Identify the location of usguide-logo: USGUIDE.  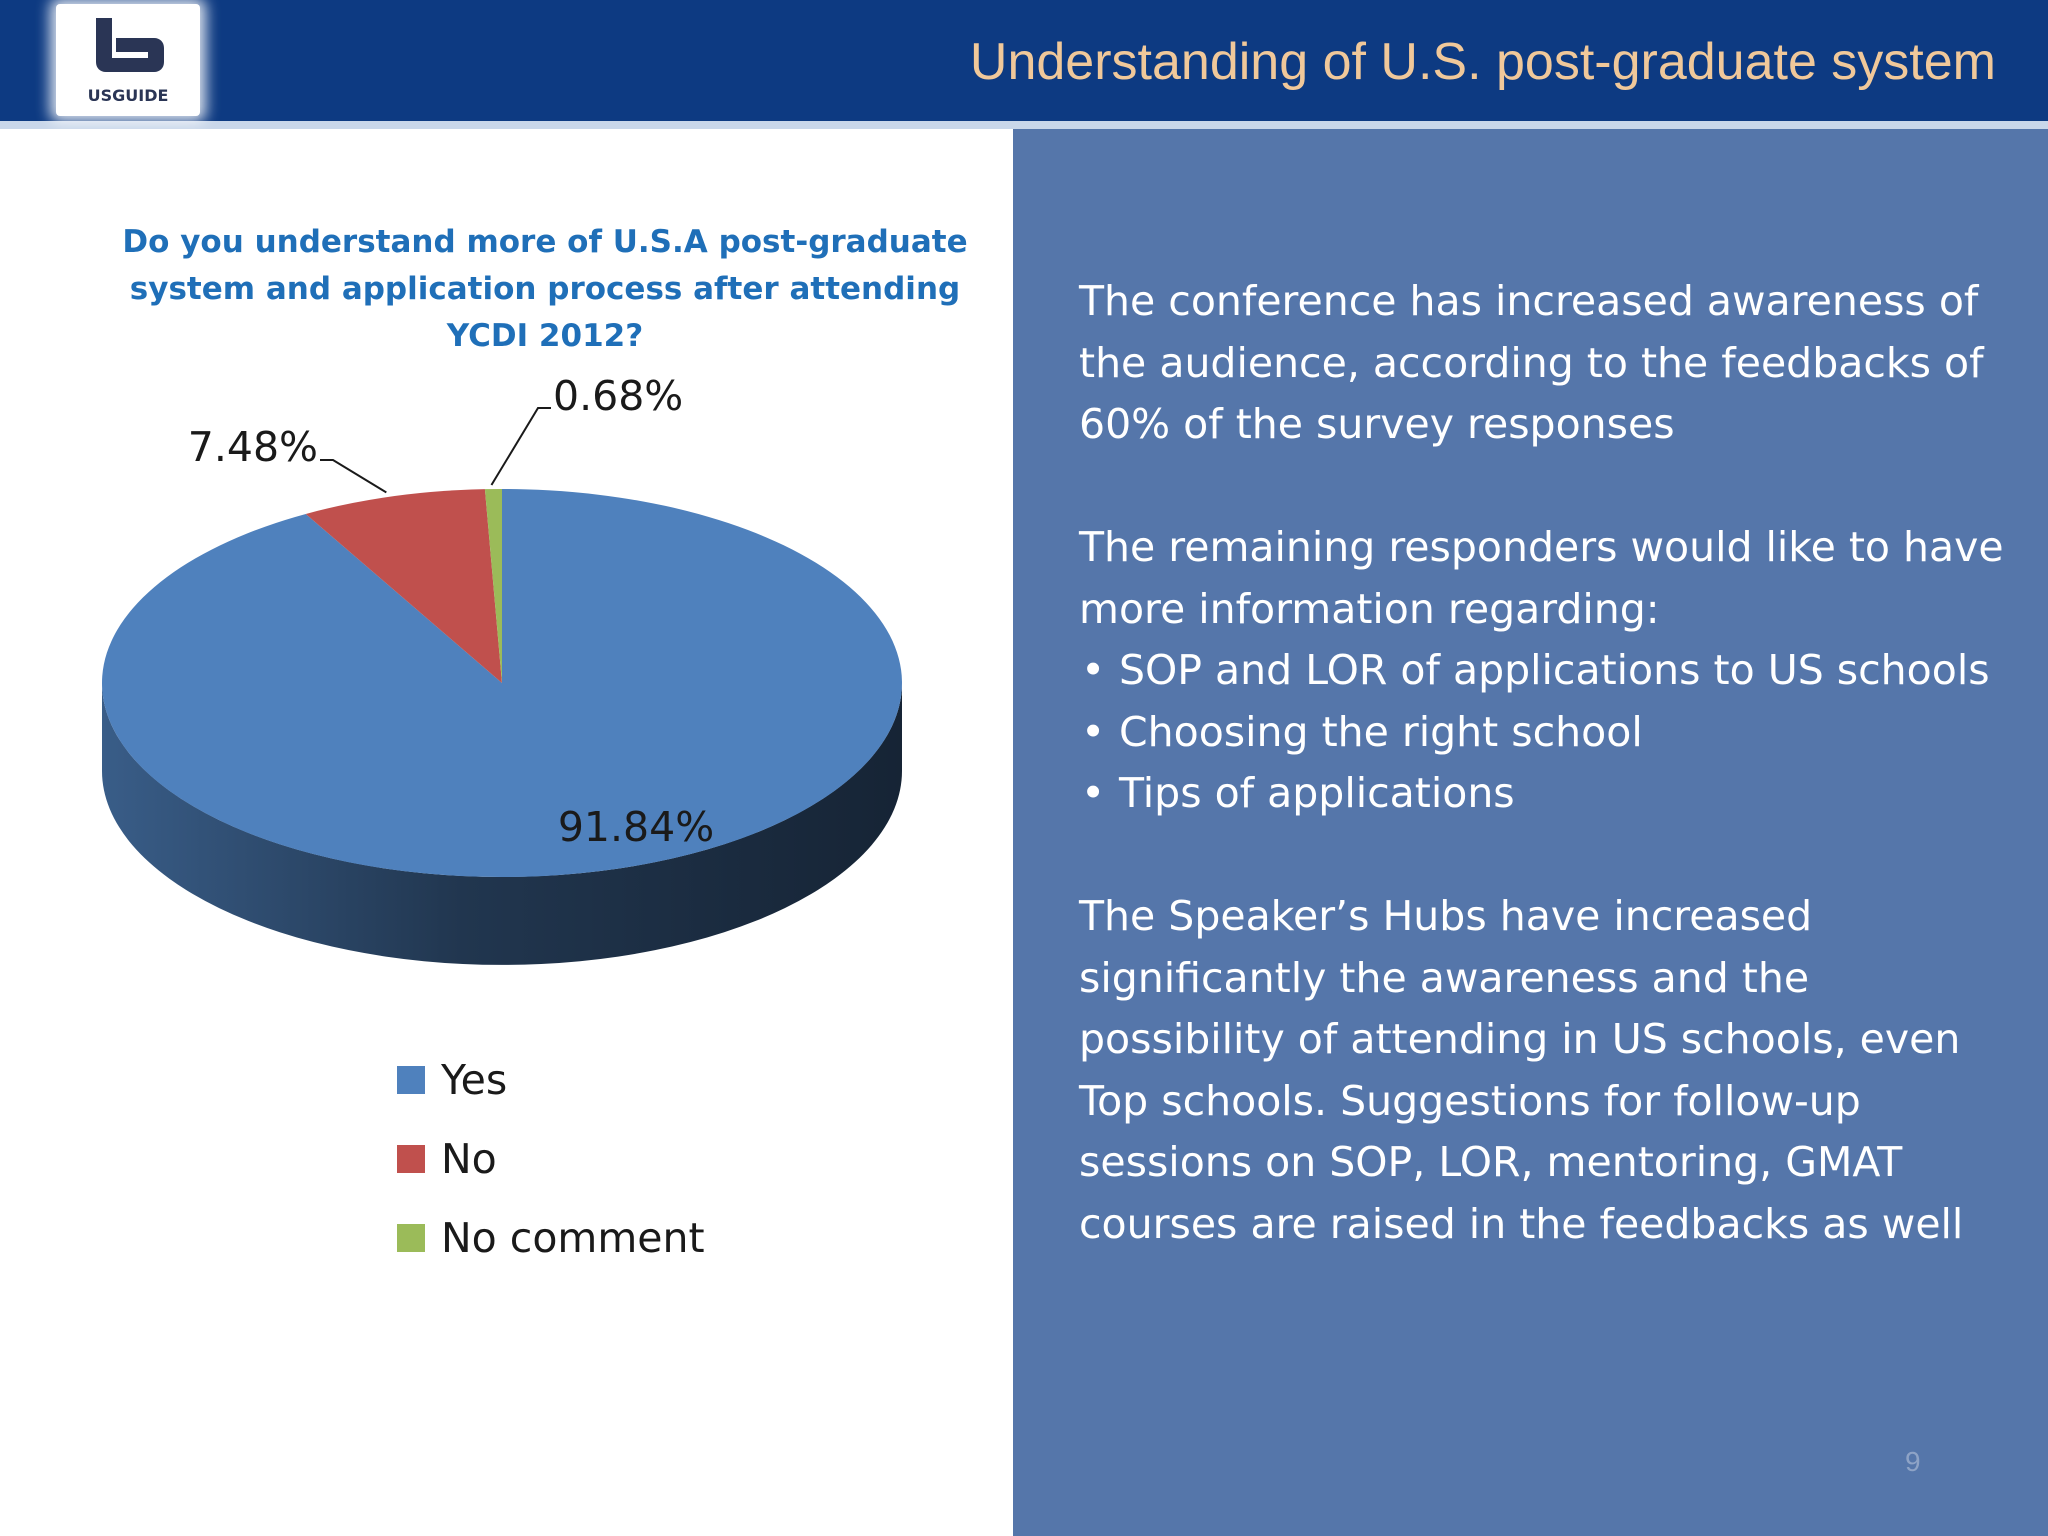
(128, 60).